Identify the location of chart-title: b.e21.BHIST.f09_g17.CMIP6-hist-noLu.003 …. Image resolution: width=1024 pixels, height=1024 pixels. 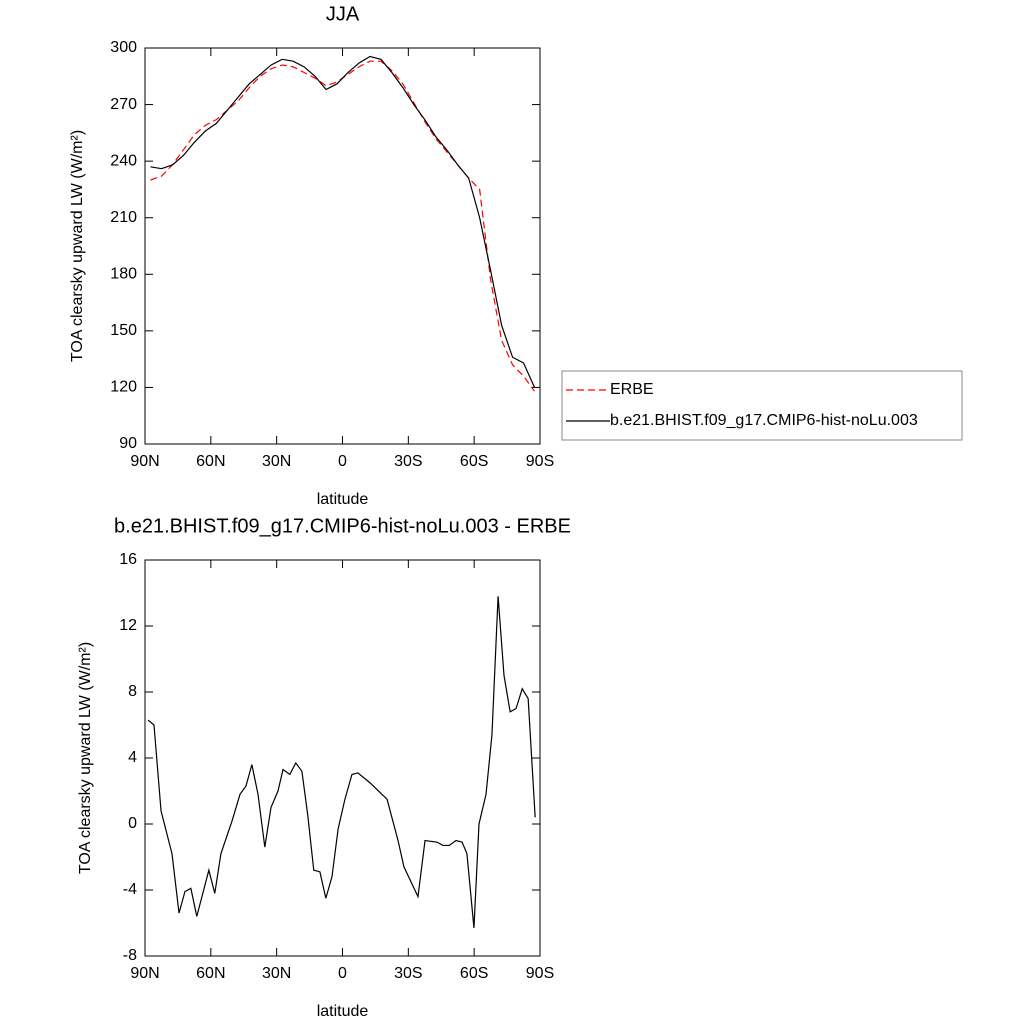
(342, 526).